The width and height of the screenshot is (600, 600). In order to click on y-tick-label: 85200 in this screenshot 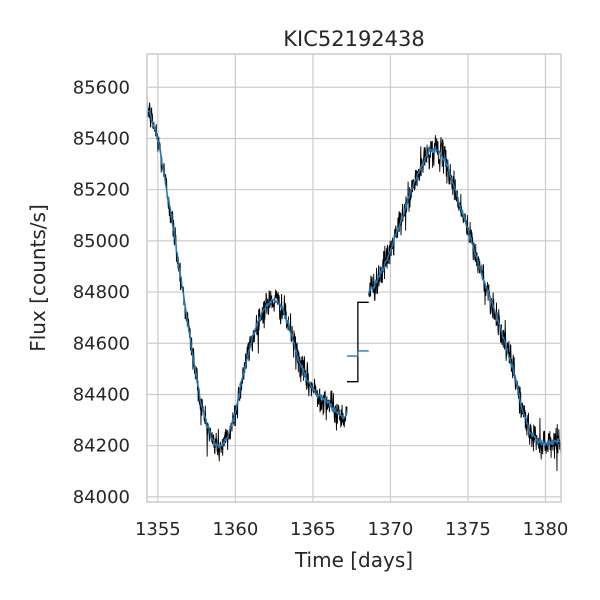, I will do `click(101, 190)`.